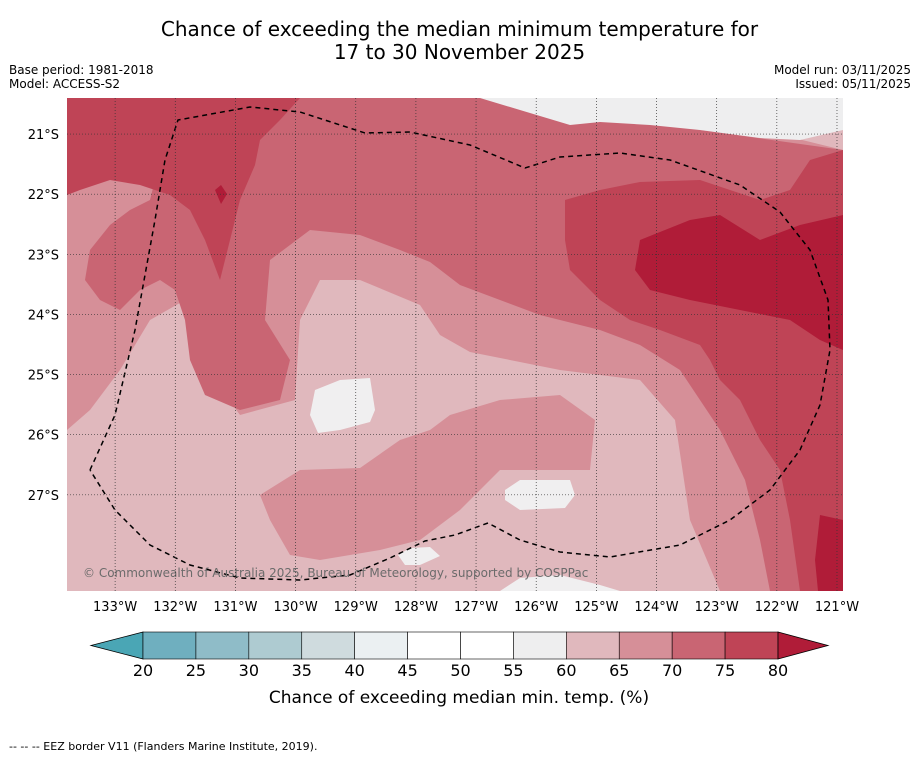 The width and height of the screenshot is (919, 758). Describe the element at coordinates (853, 84) in the screenshot. I see `issued-date: Issued: 05/11/2025` at that location.